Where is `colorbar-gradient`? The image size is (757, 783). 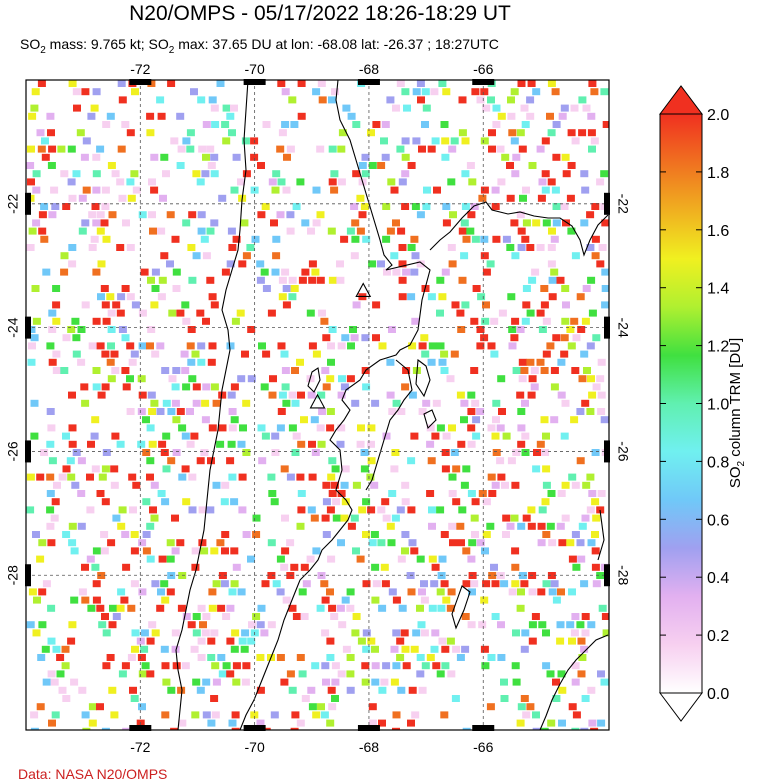 colorbar-gradient is located at coordinates (681, 403).